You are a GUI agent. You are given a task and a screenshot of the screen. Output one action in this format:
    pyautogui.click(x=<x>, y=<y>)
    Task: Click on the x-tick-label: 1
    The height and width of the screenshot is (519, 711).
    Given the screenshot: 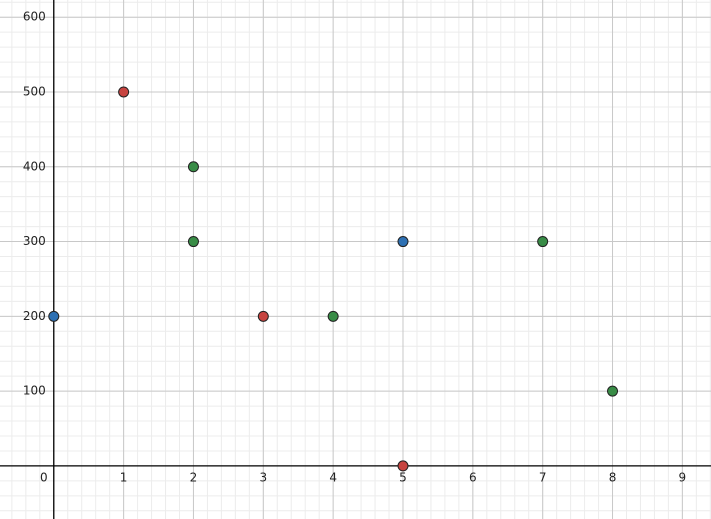 What is the action you would take?
    pyautogui.click(x=124, y=477)
    